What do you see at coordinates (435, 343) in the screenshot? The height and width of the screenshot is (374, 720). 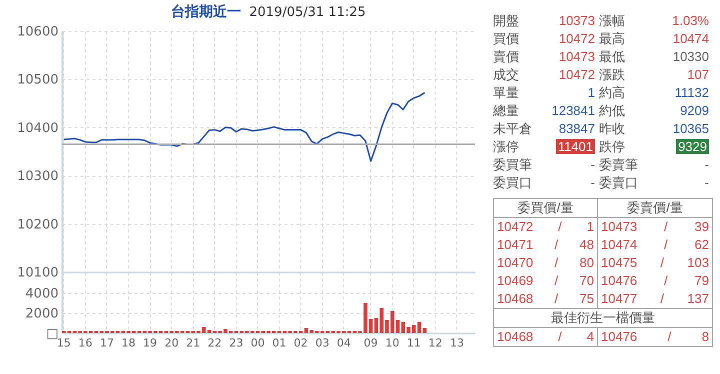 I see `x-tick-label: 12` at bounding box center [435, 343].